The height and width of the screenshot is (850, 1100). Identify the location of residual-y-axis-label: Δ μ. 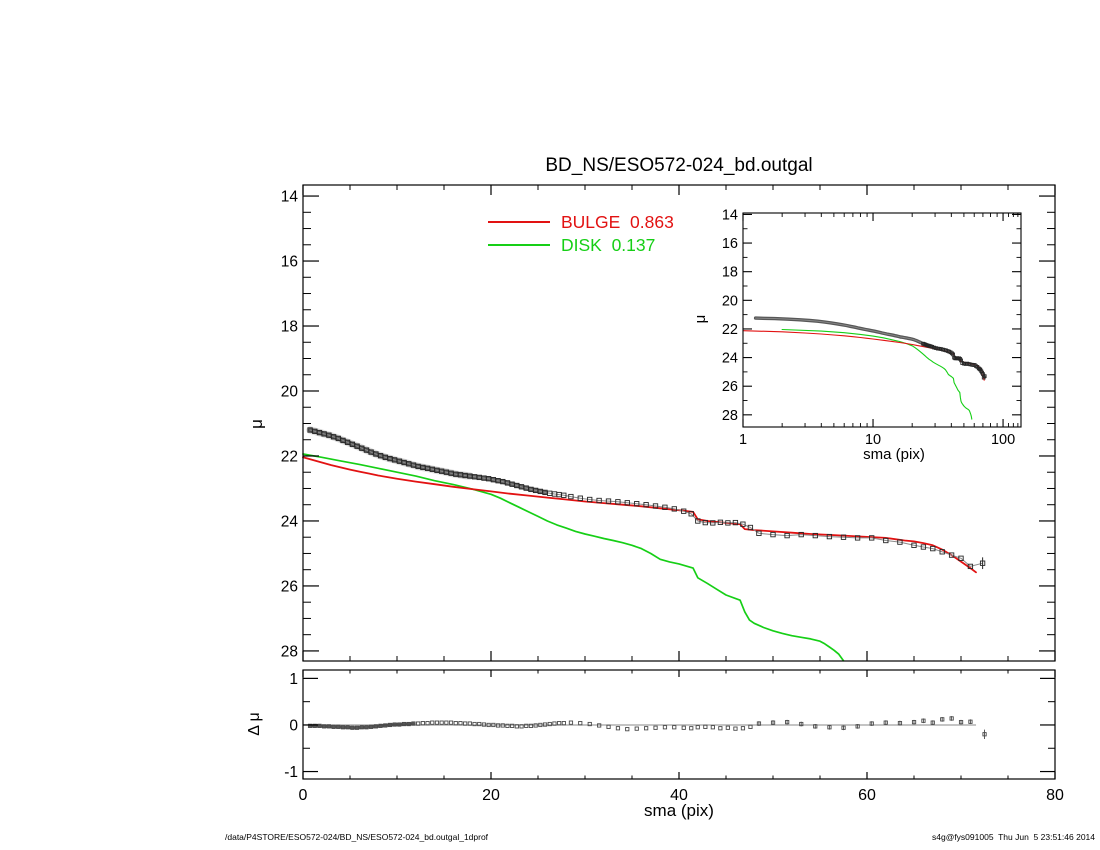
(254, 724).